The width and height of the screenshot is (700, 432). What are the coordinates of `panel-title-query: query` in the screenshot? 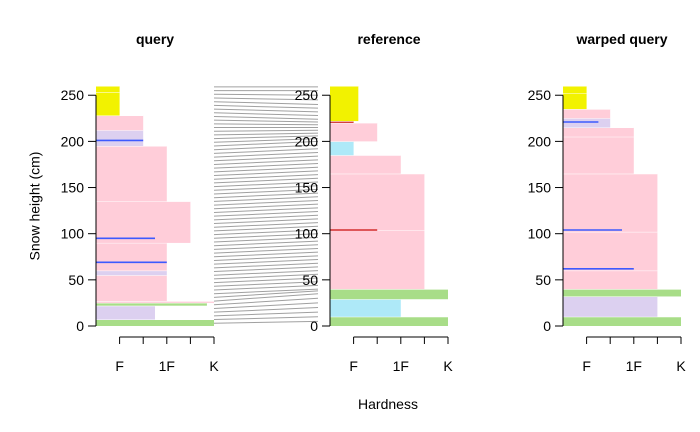 It's located at (155, 39).